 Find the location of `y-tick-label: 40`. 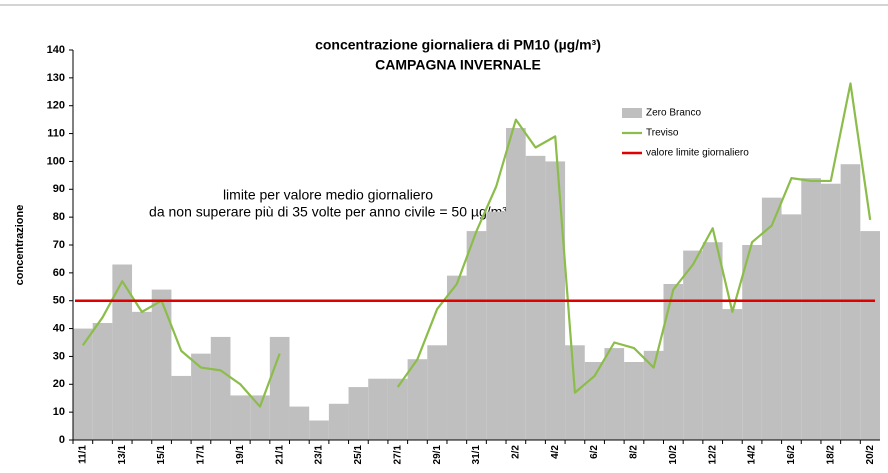

y-tick-label: 40 is located at coordinates (59, 328).